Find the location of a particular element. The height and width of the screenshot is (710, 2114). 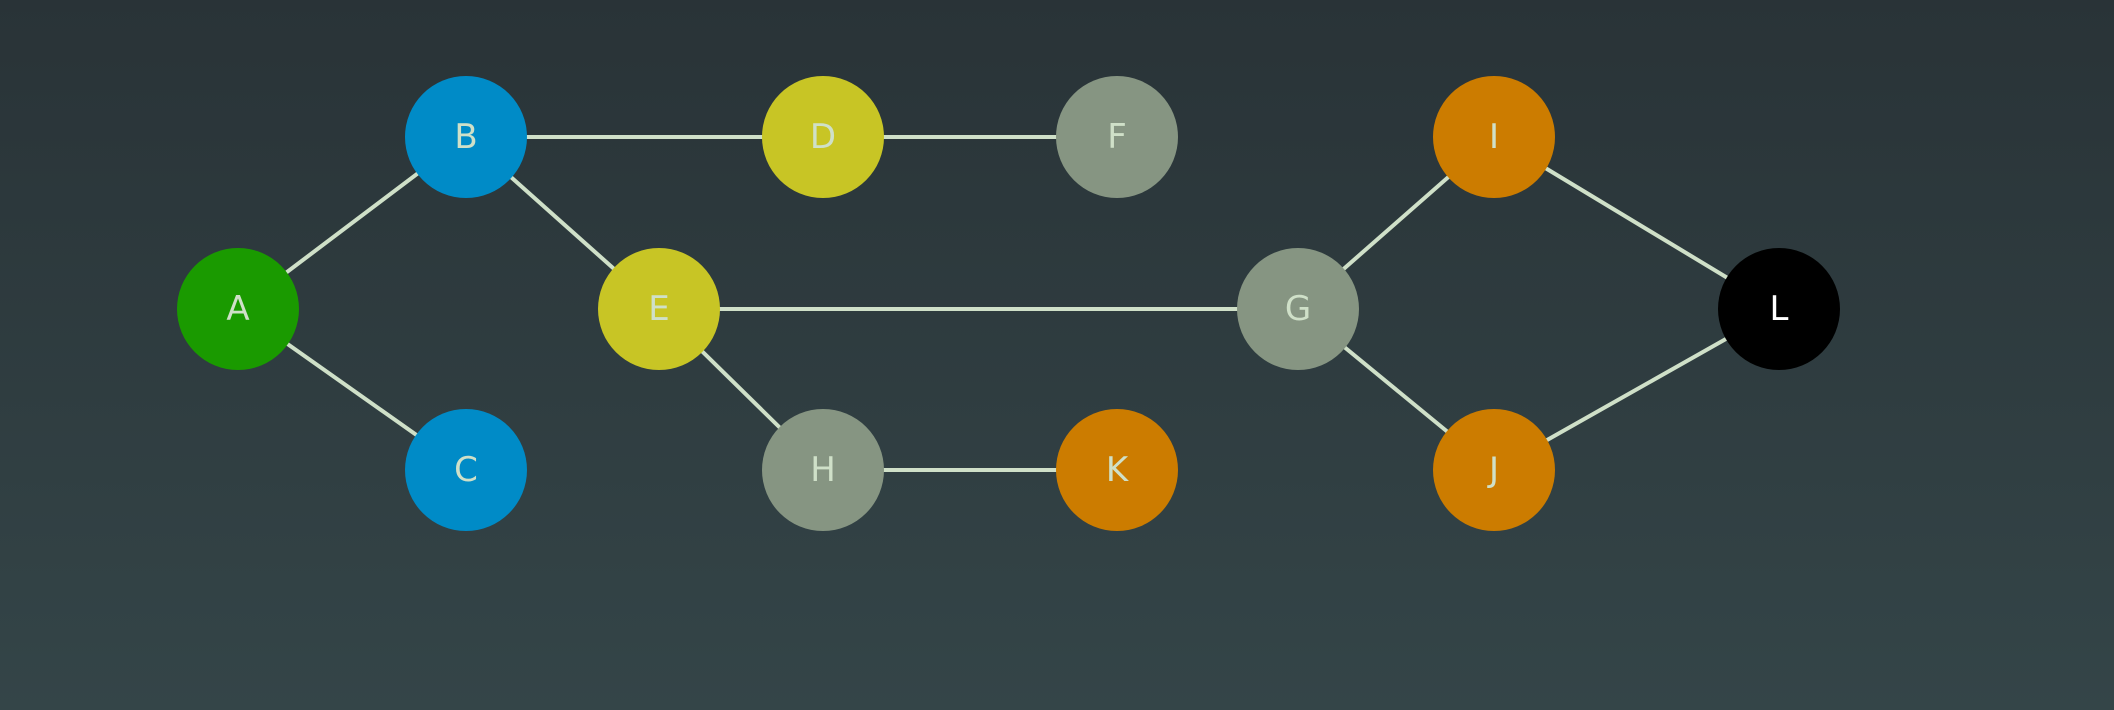

node-circle-k is located at coordinates (1117, 470).